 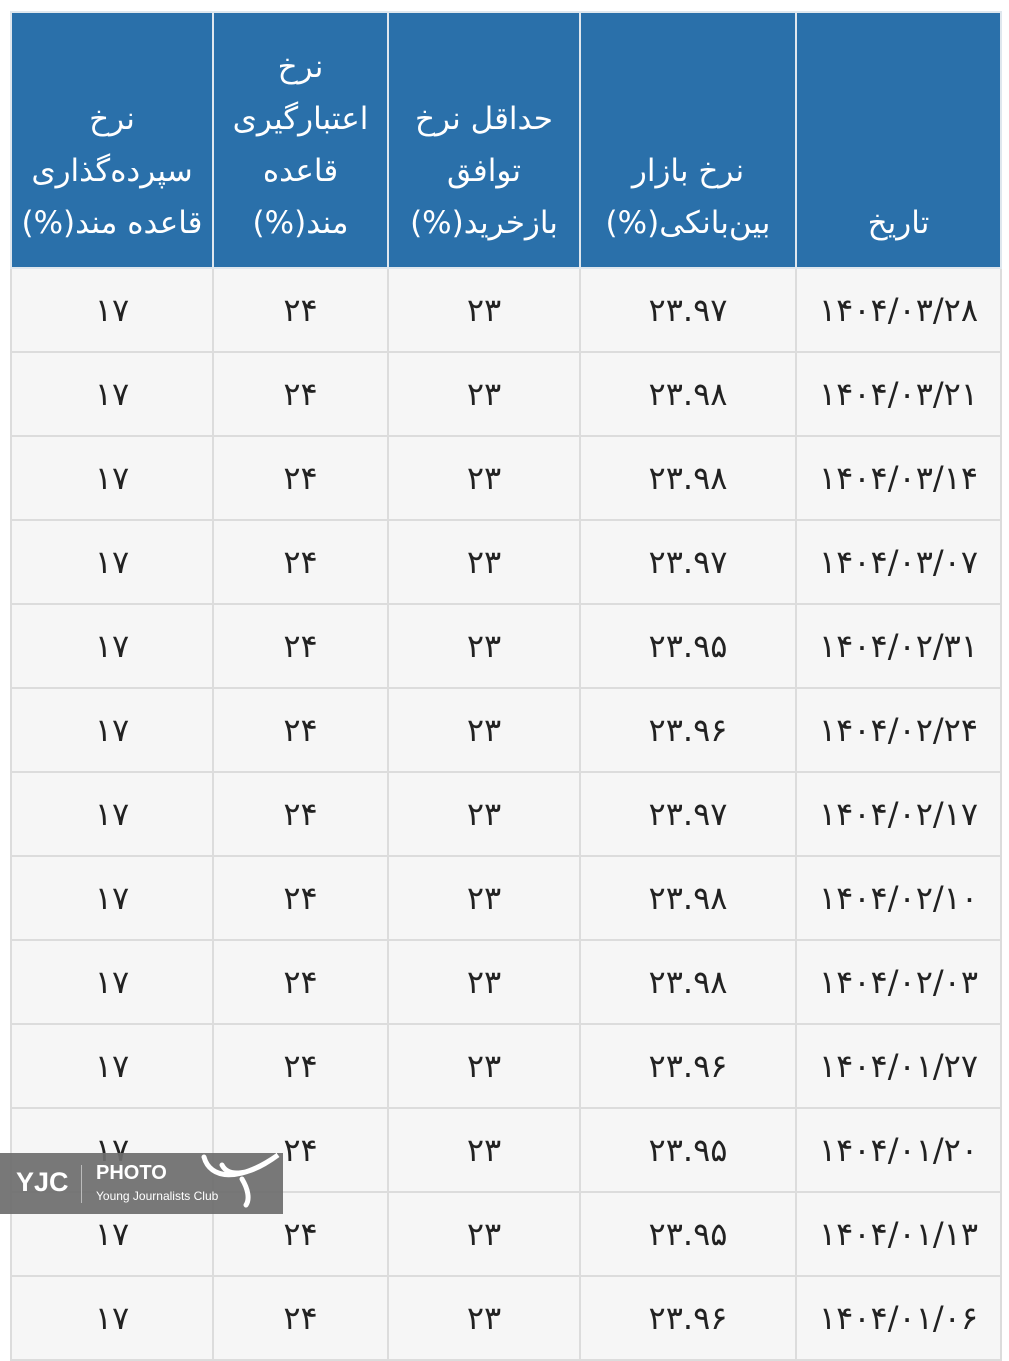 What do you see at coordinates (131, 1173) in the screenshot?
I see `watermark-label: PHOTO` at bounding box center [131, 1173].